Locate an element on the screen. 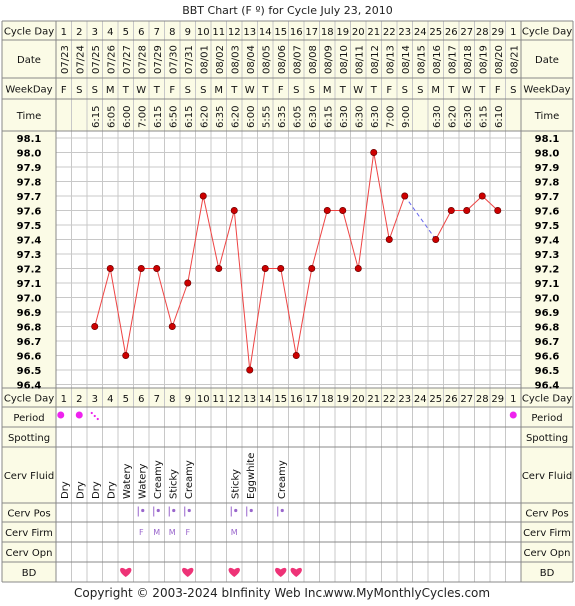 This screenshot has height=606, width=575. time-label: 6:35 is located at coordinates (220, 117).